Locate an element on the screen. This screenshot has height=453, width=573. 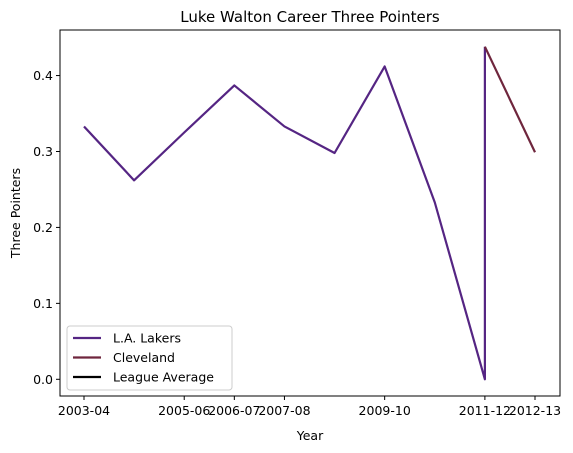
y-axis: 0.0 0.1 0.2 0.3 0.4 is located at coordinates (46, 227).